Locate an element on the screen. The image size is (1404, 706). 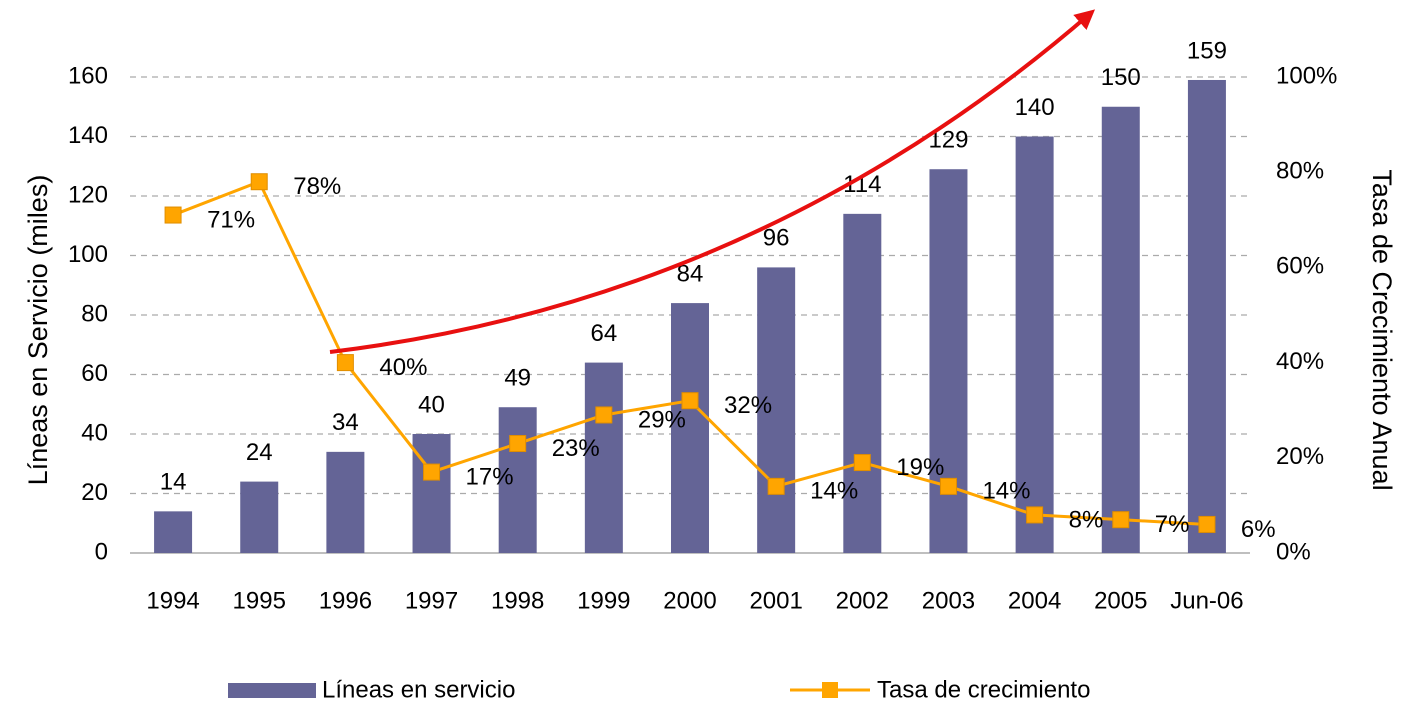
x-tick-label: 2002 is located at coordinates (862, 600).